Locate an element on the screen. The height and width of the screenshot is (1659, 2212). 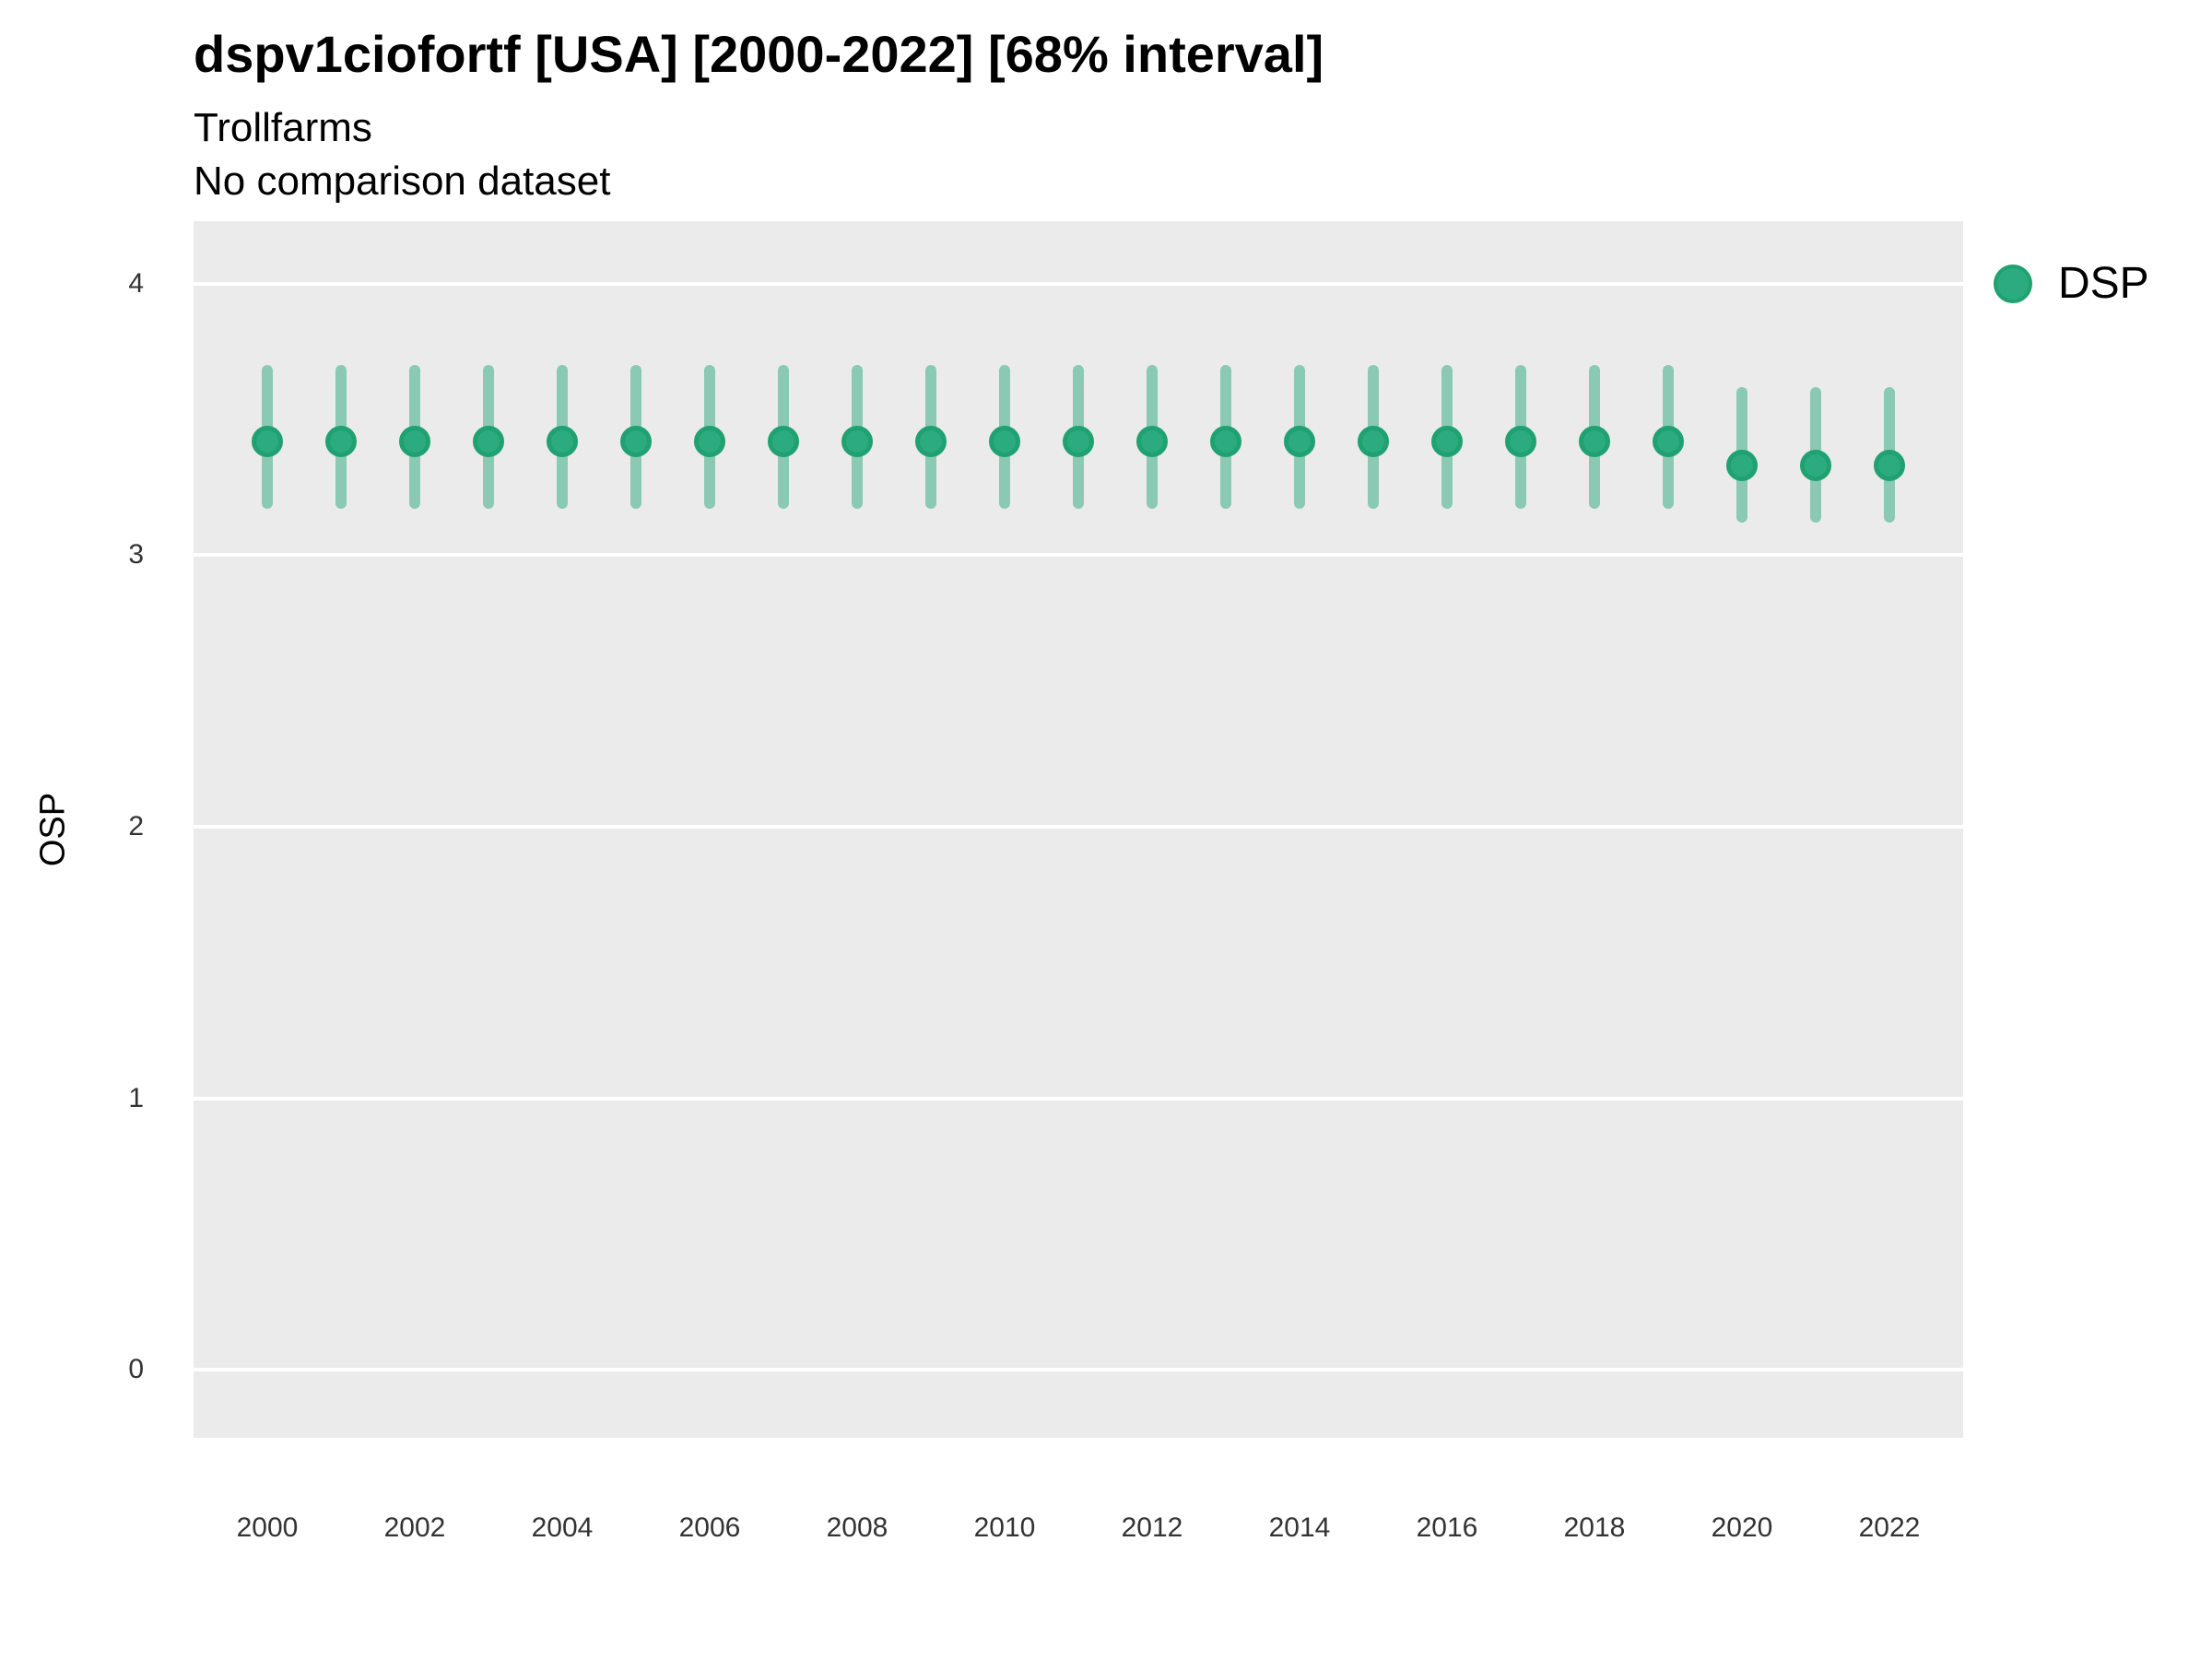
x-tick-label: 2018 is located at coordinates (1594, 1527).